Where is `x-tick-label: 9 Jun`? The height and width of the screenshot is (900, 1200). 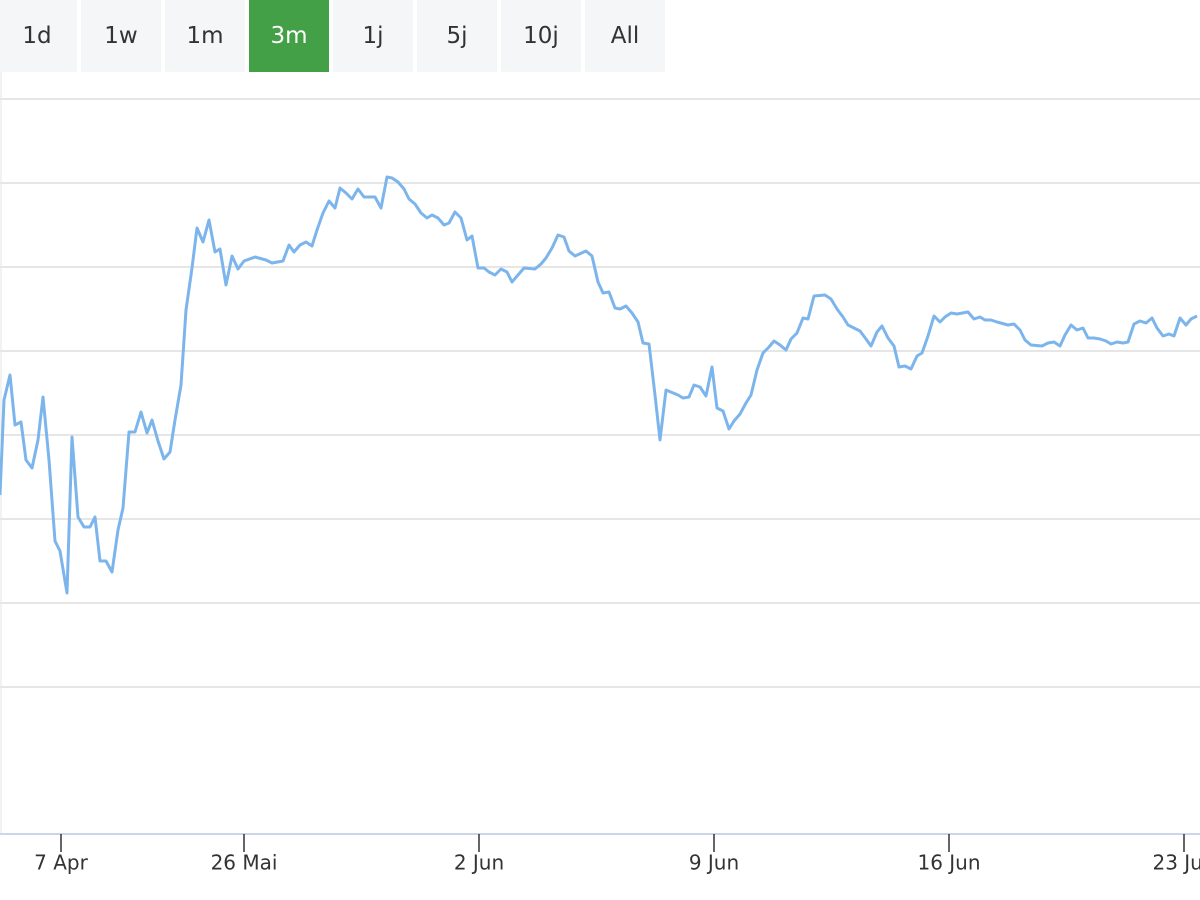
x-tick-label: 9 Jun is located at coordinates (714, 863).